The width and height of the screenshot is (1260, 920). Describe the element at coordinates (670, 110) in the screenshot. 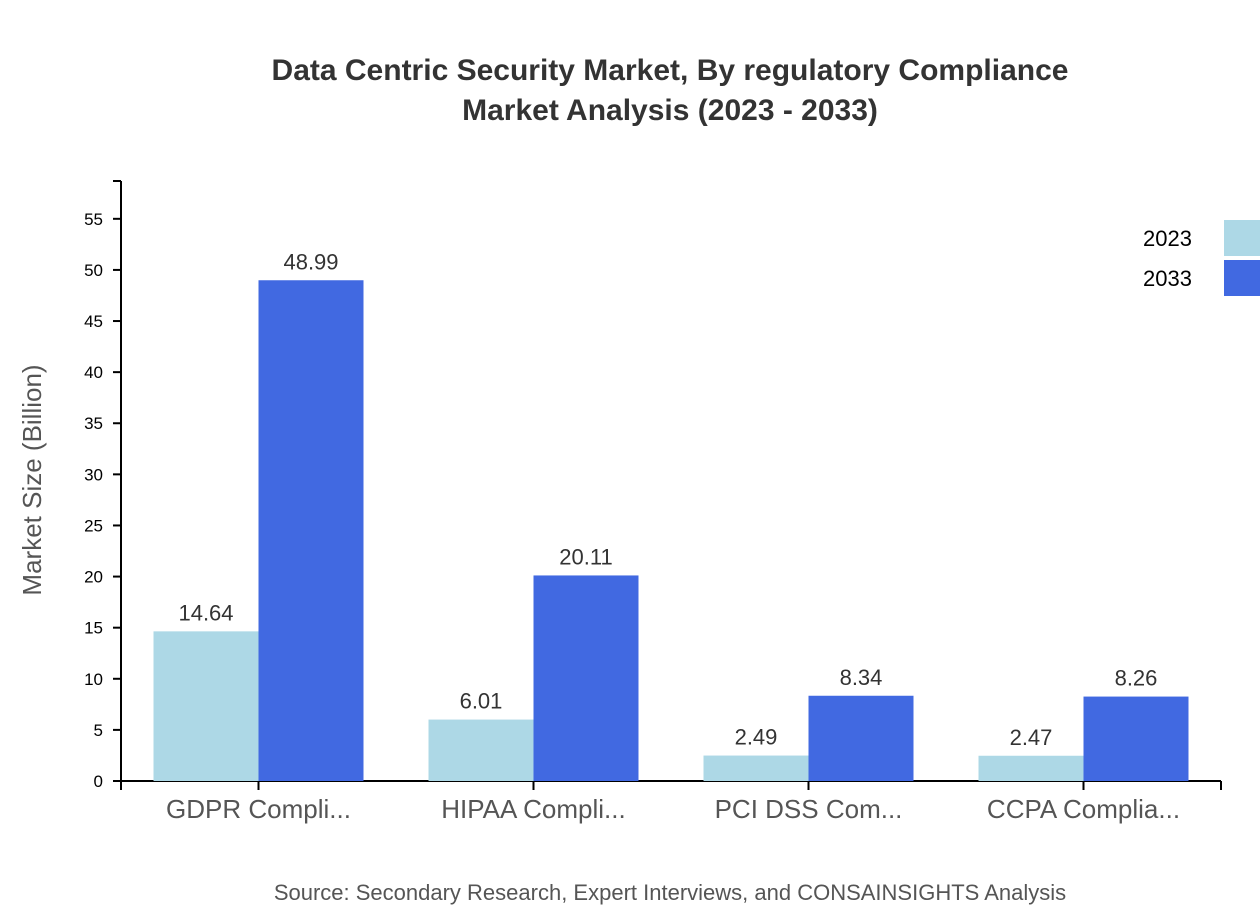

I see `chart-title-line-2: Market Analysis (2023 - 2033)` at that location.